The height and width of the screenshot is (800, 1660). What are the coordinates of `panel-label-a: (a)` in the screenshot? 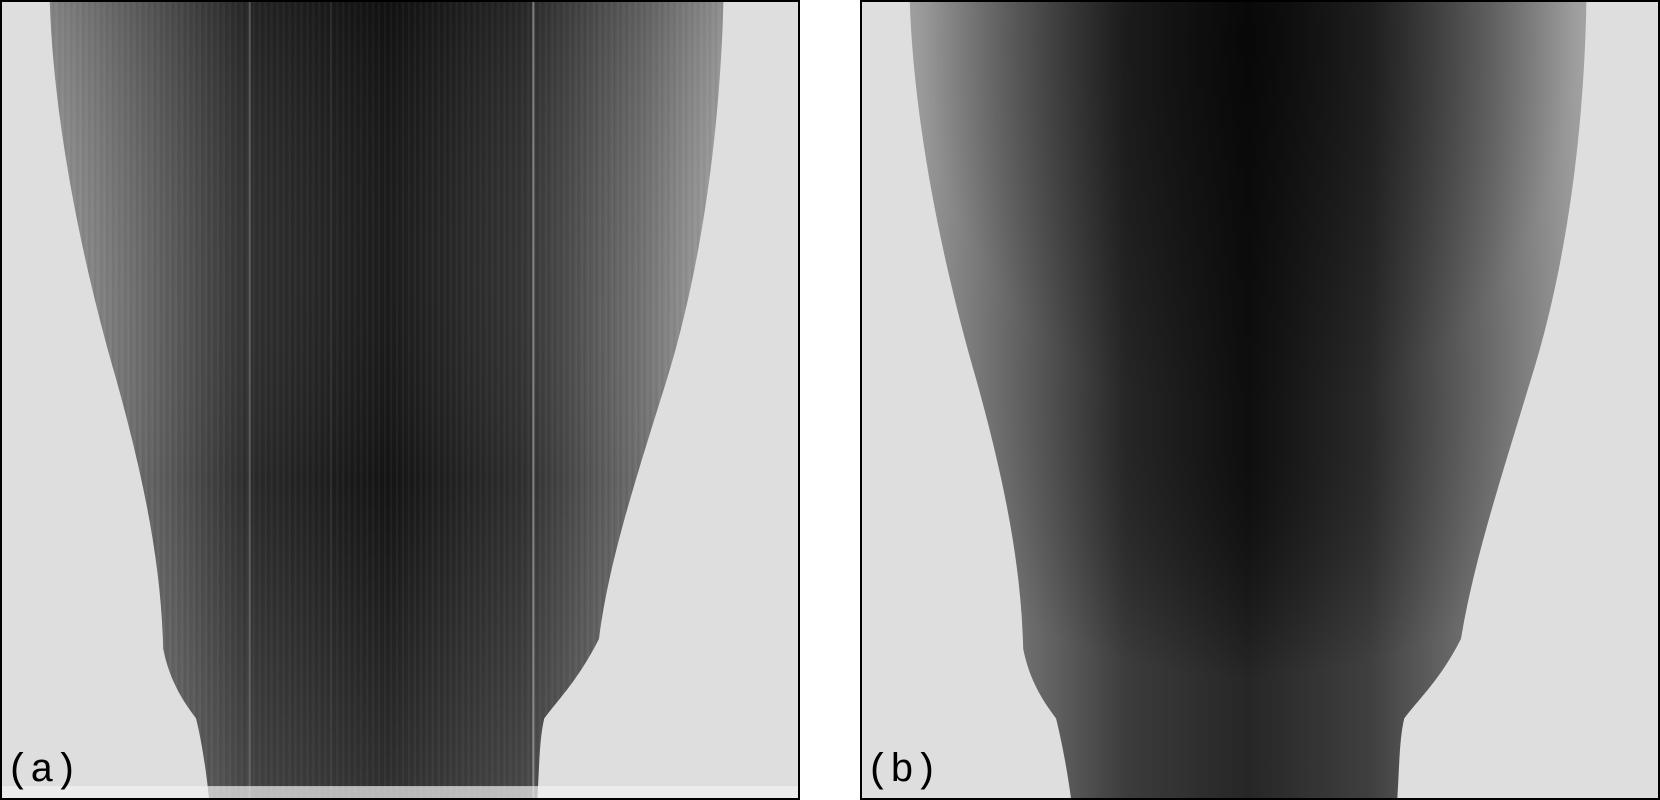 It's located at (42, 771).